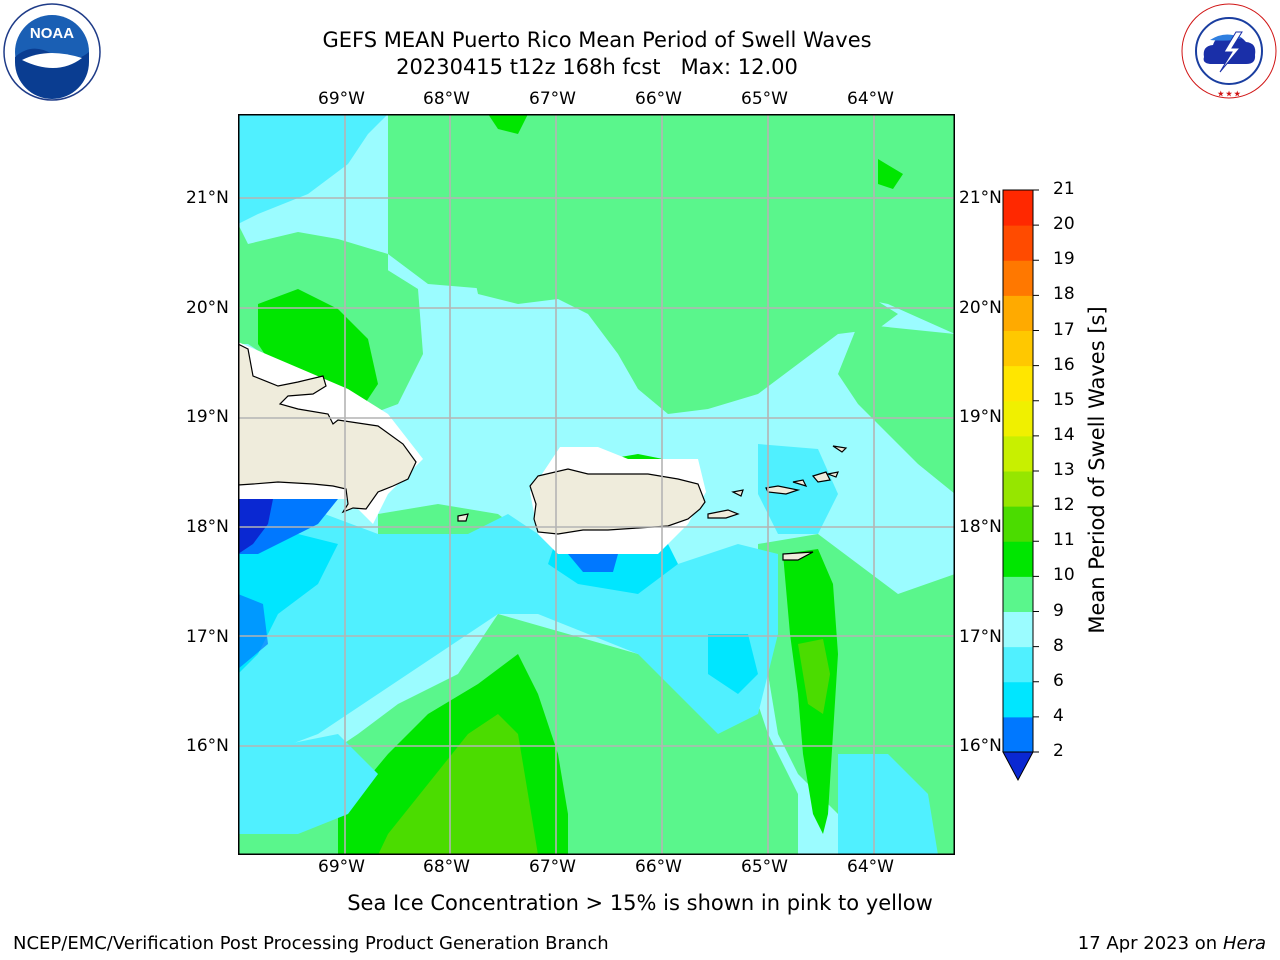 The image size is (1280, 960). What do you see at coordinates (764, 99) in the screenshot?
I see `lon-label-top: 65°W` at bounding box center [764, 99].